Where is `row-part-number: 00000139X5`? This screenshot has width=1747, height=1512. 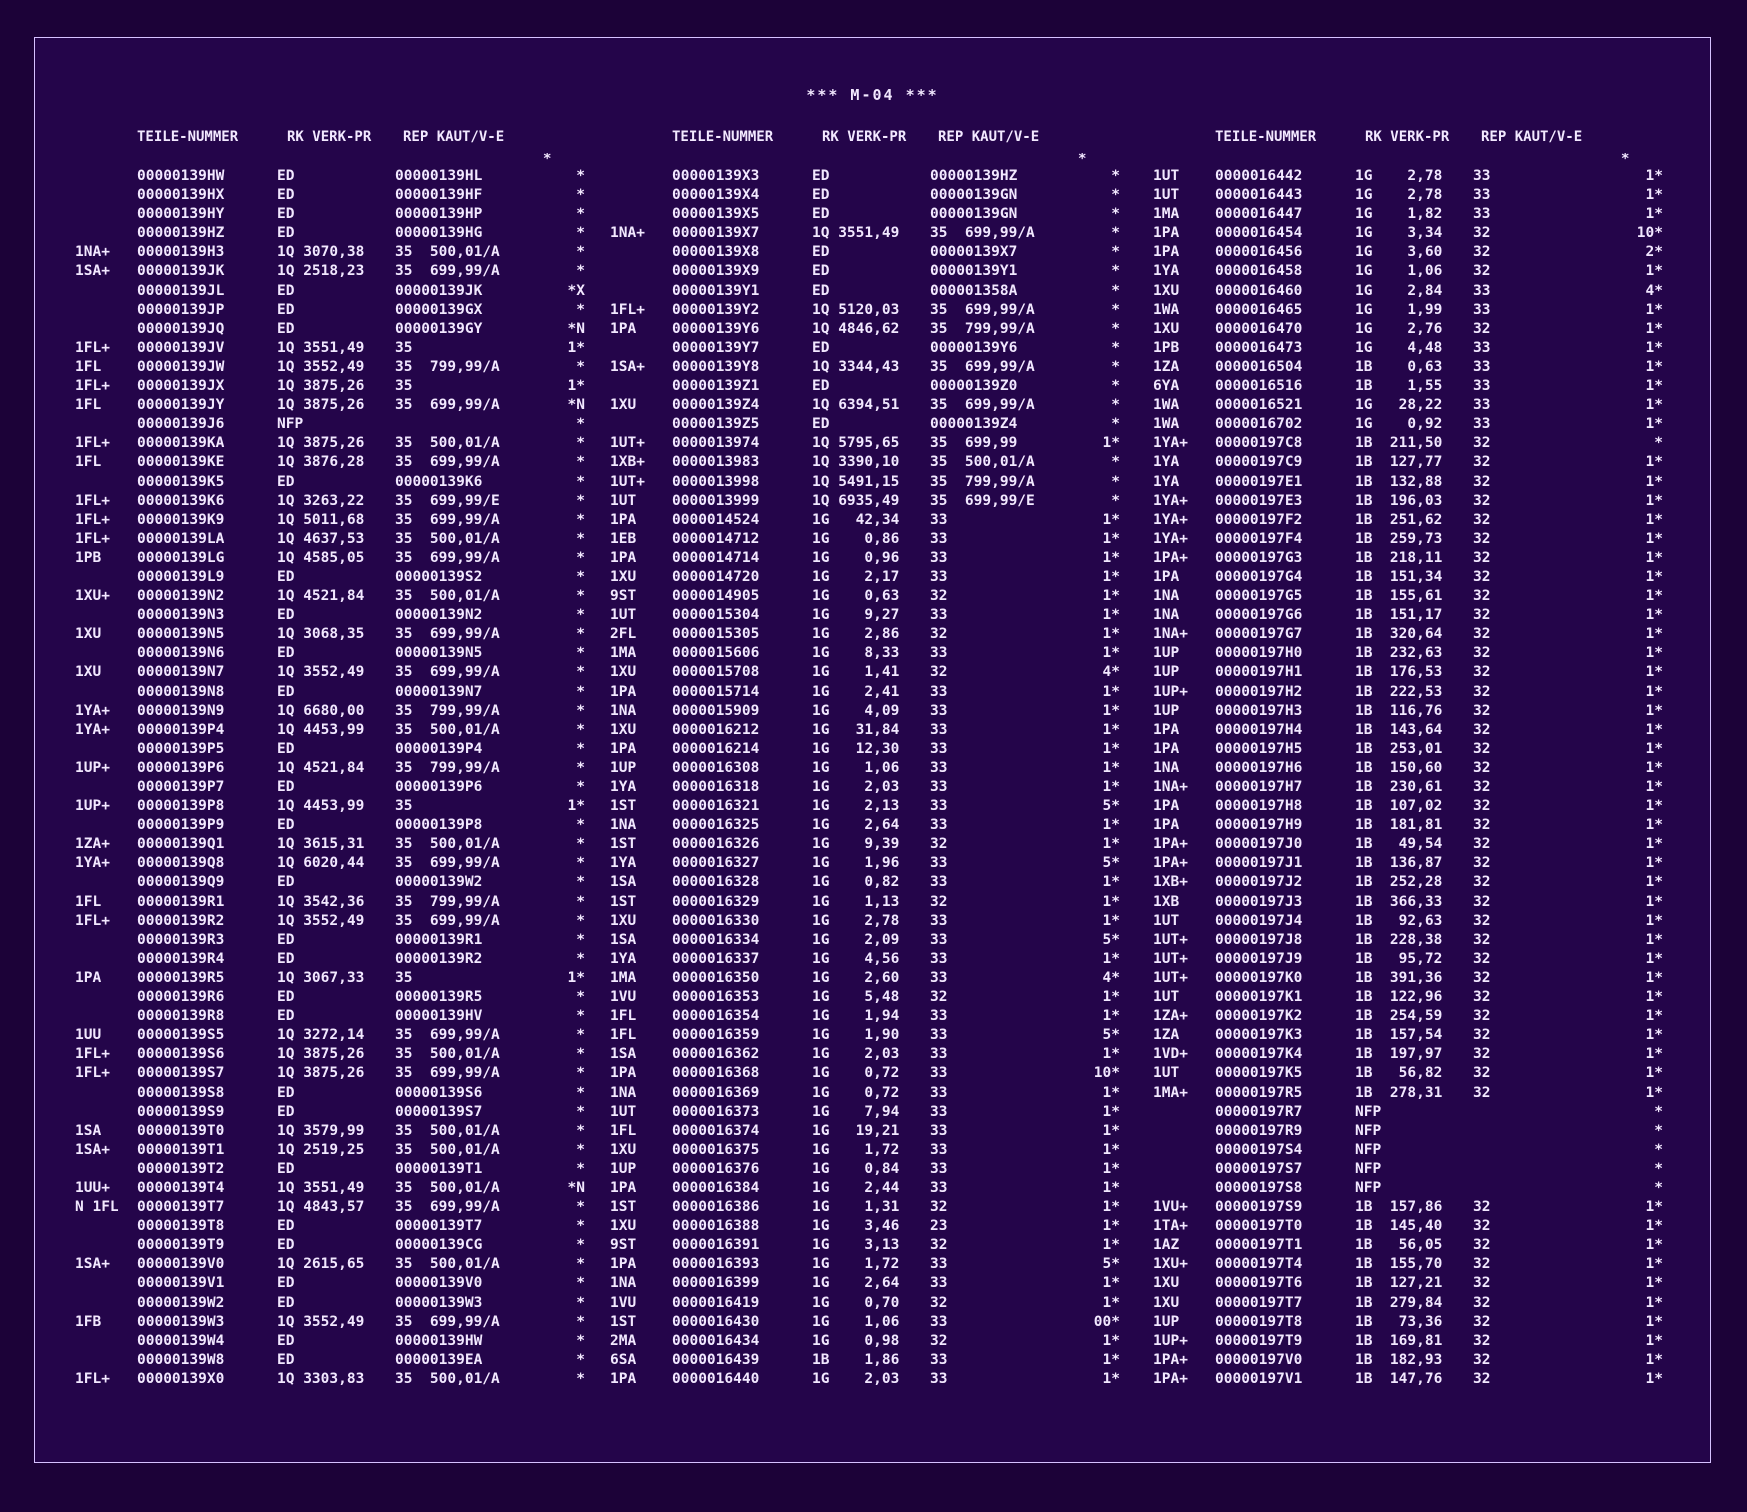 row-part-number: 00000139X5 is located at coordinates (716, 214).